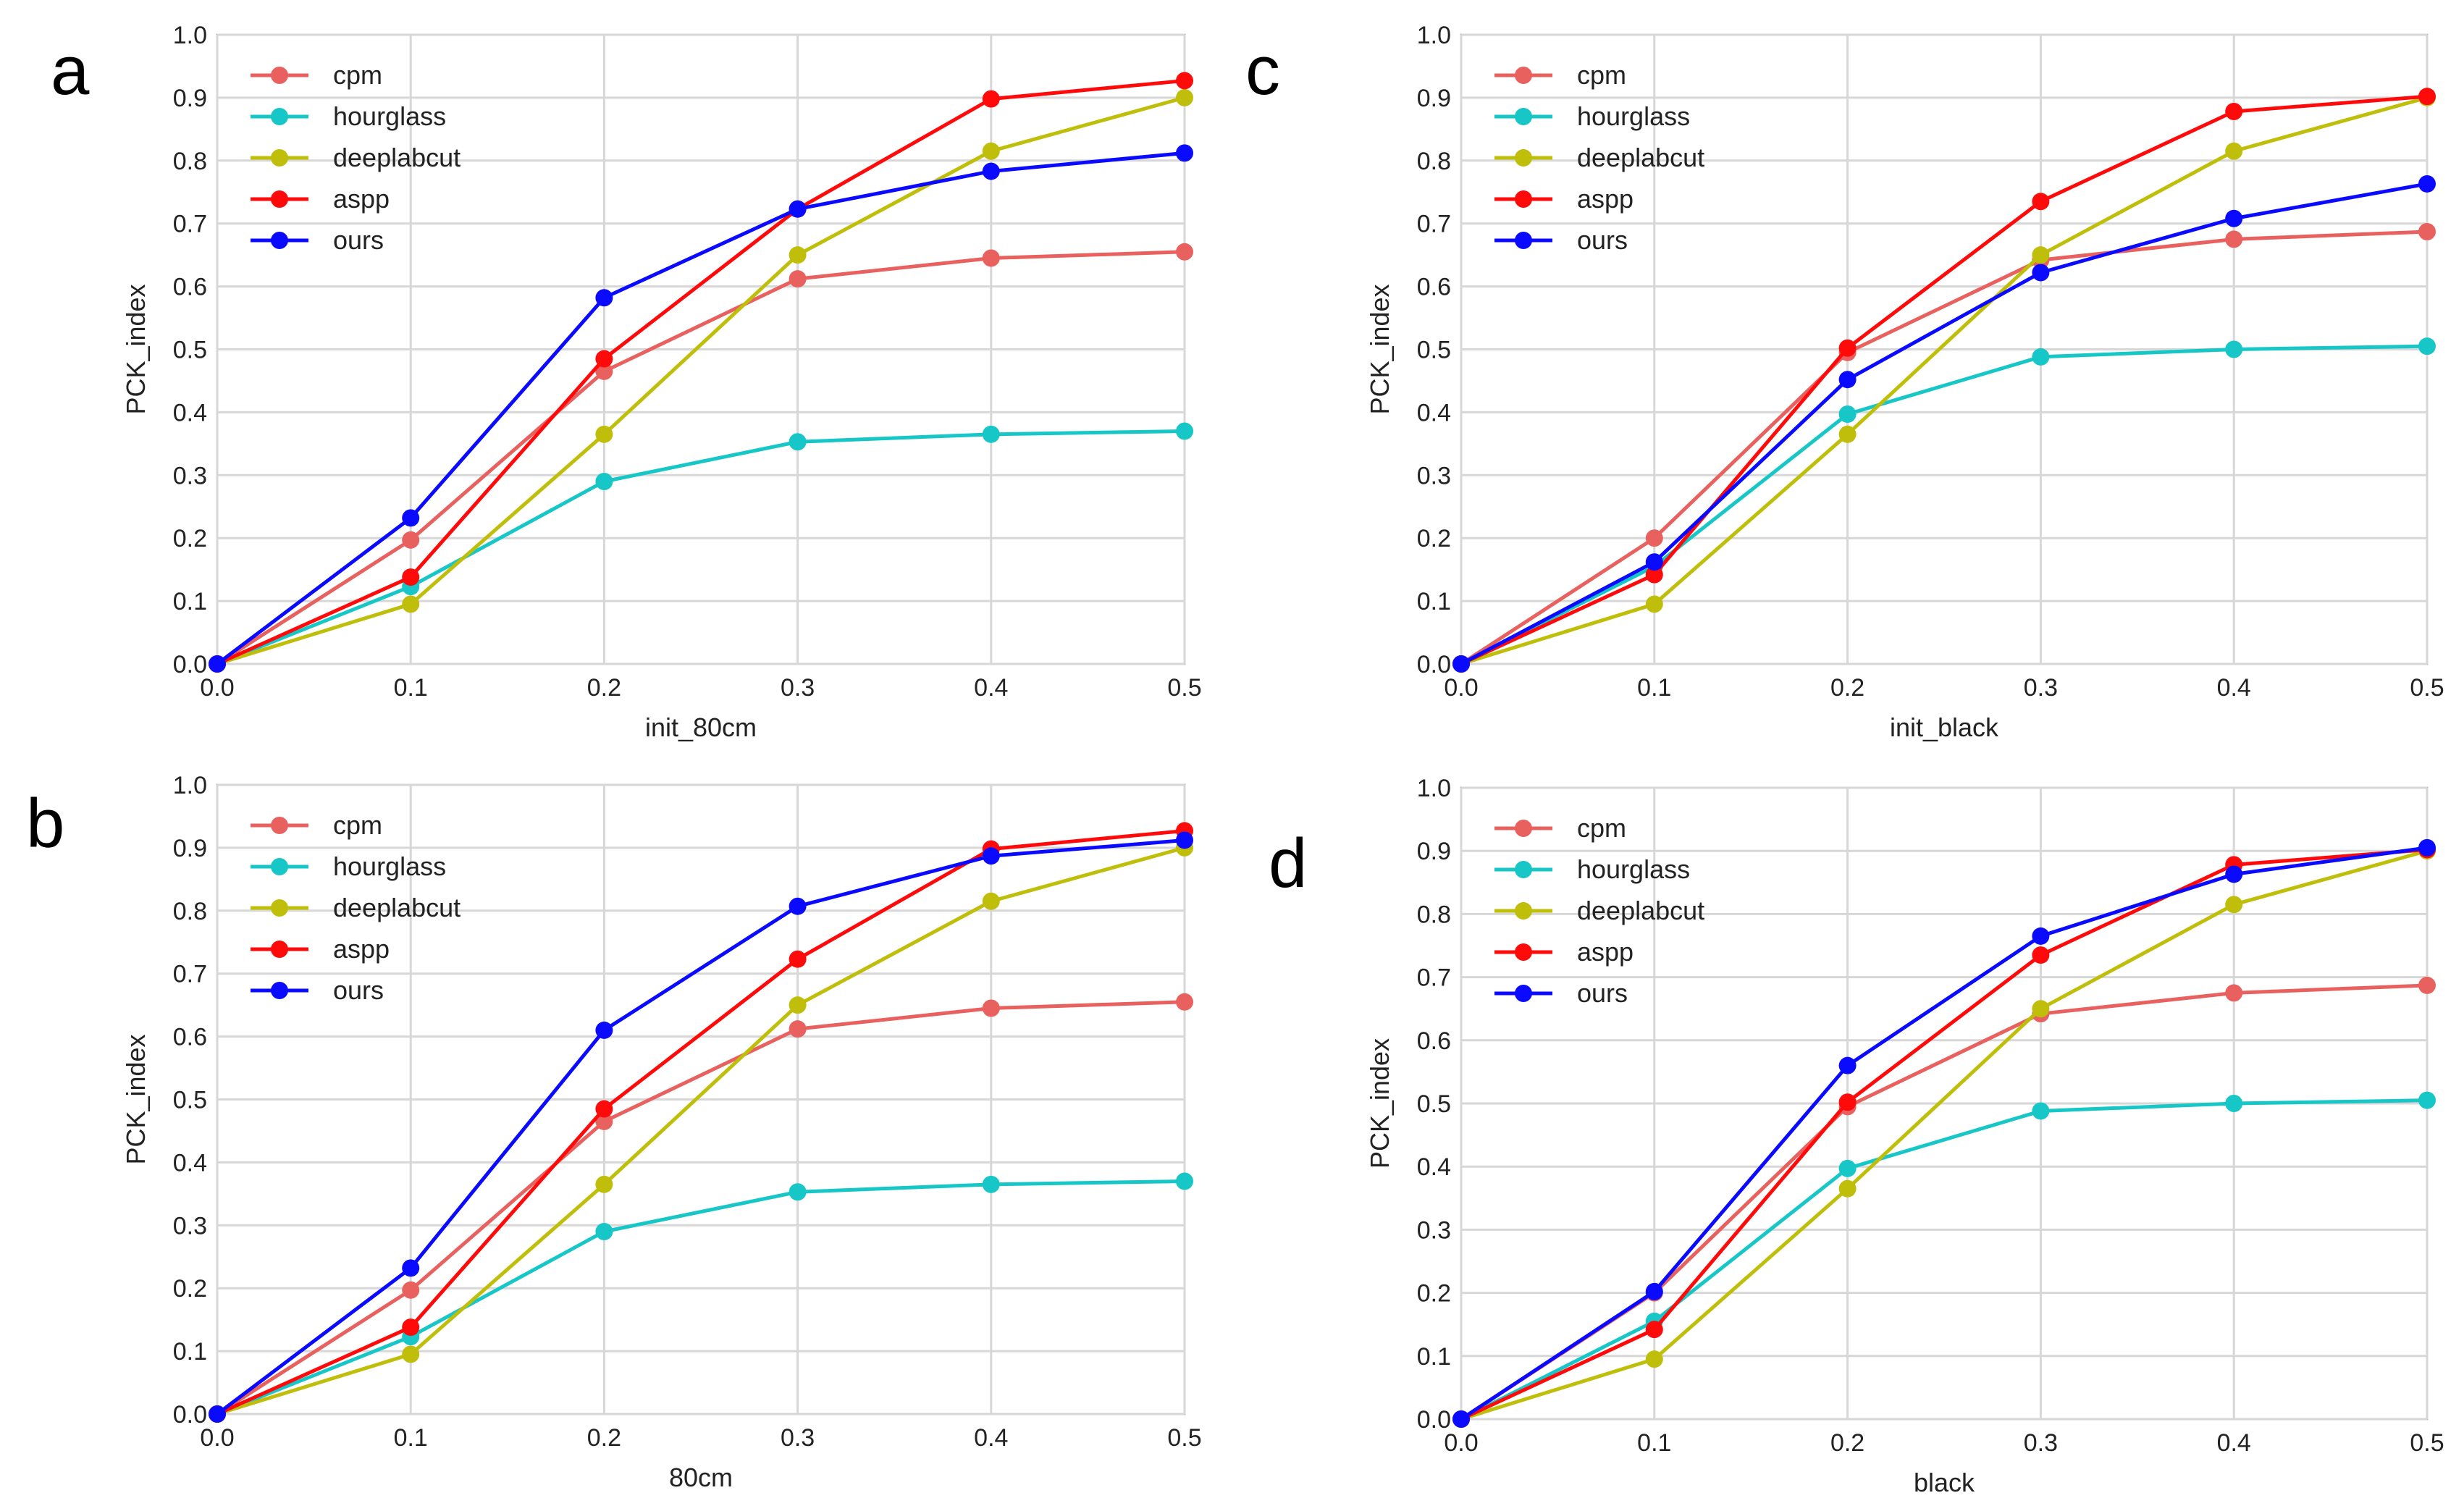 The height and width of the screenshot is (1506, 2464). What do you see at coordinates (1184, 1438) in the screenshot?
I see `x-tick-label: 0.5` at bounding box center [1184, 1438].